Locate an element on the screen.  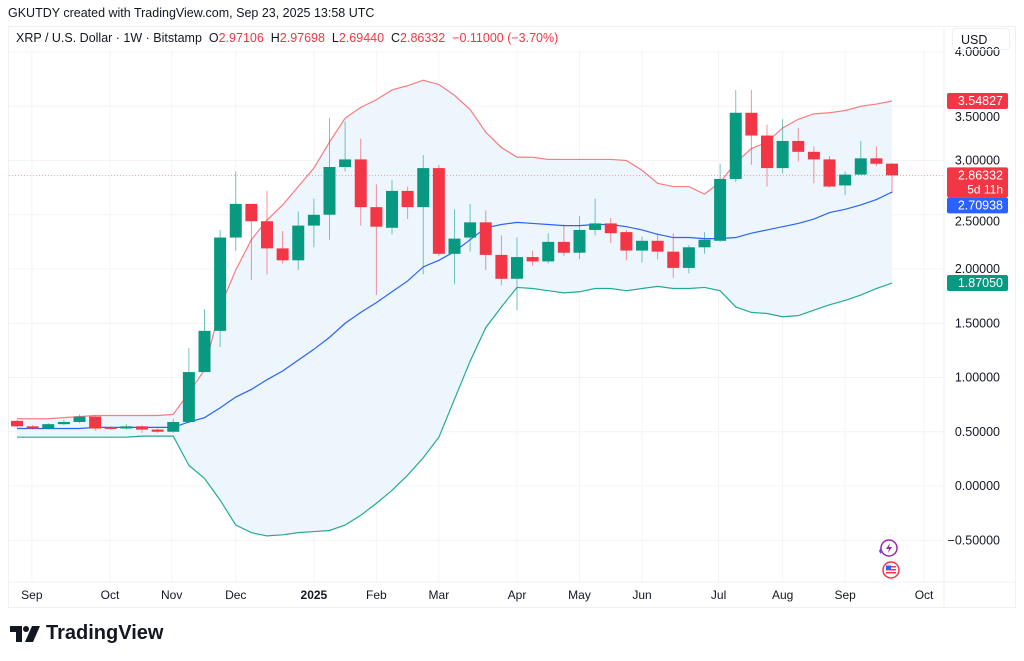
currency-button: USD is located at coordinates (981, 39).